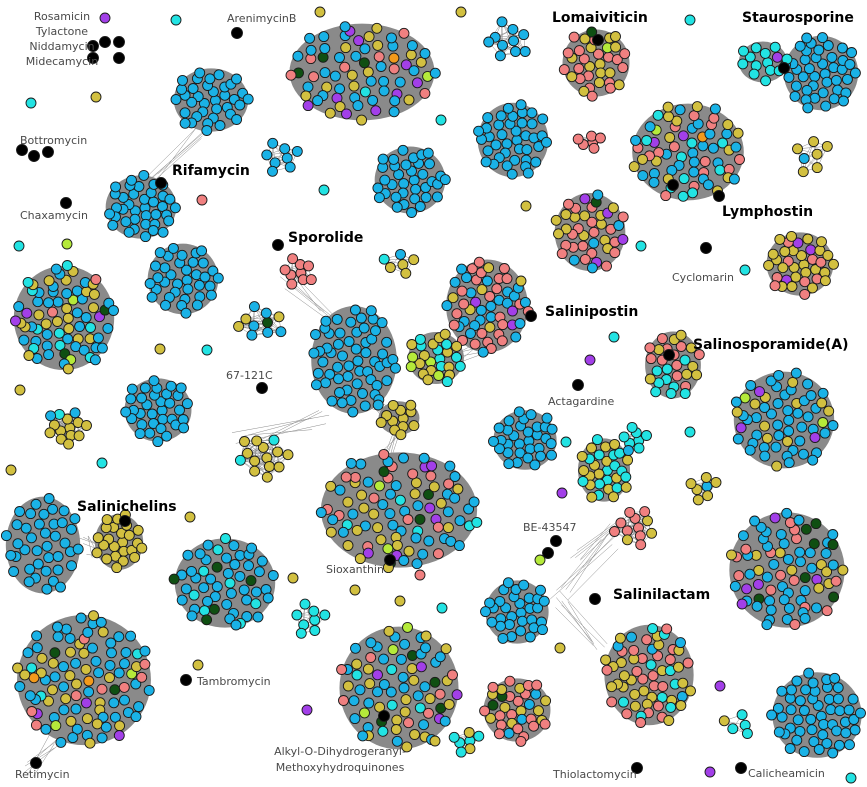 This screenshot has width=867, height=787. What do you see at coordinates (127, 507) in the screenshot?
I see `label-salinichelins: Salinichelins` at bounding box center [127, 507].